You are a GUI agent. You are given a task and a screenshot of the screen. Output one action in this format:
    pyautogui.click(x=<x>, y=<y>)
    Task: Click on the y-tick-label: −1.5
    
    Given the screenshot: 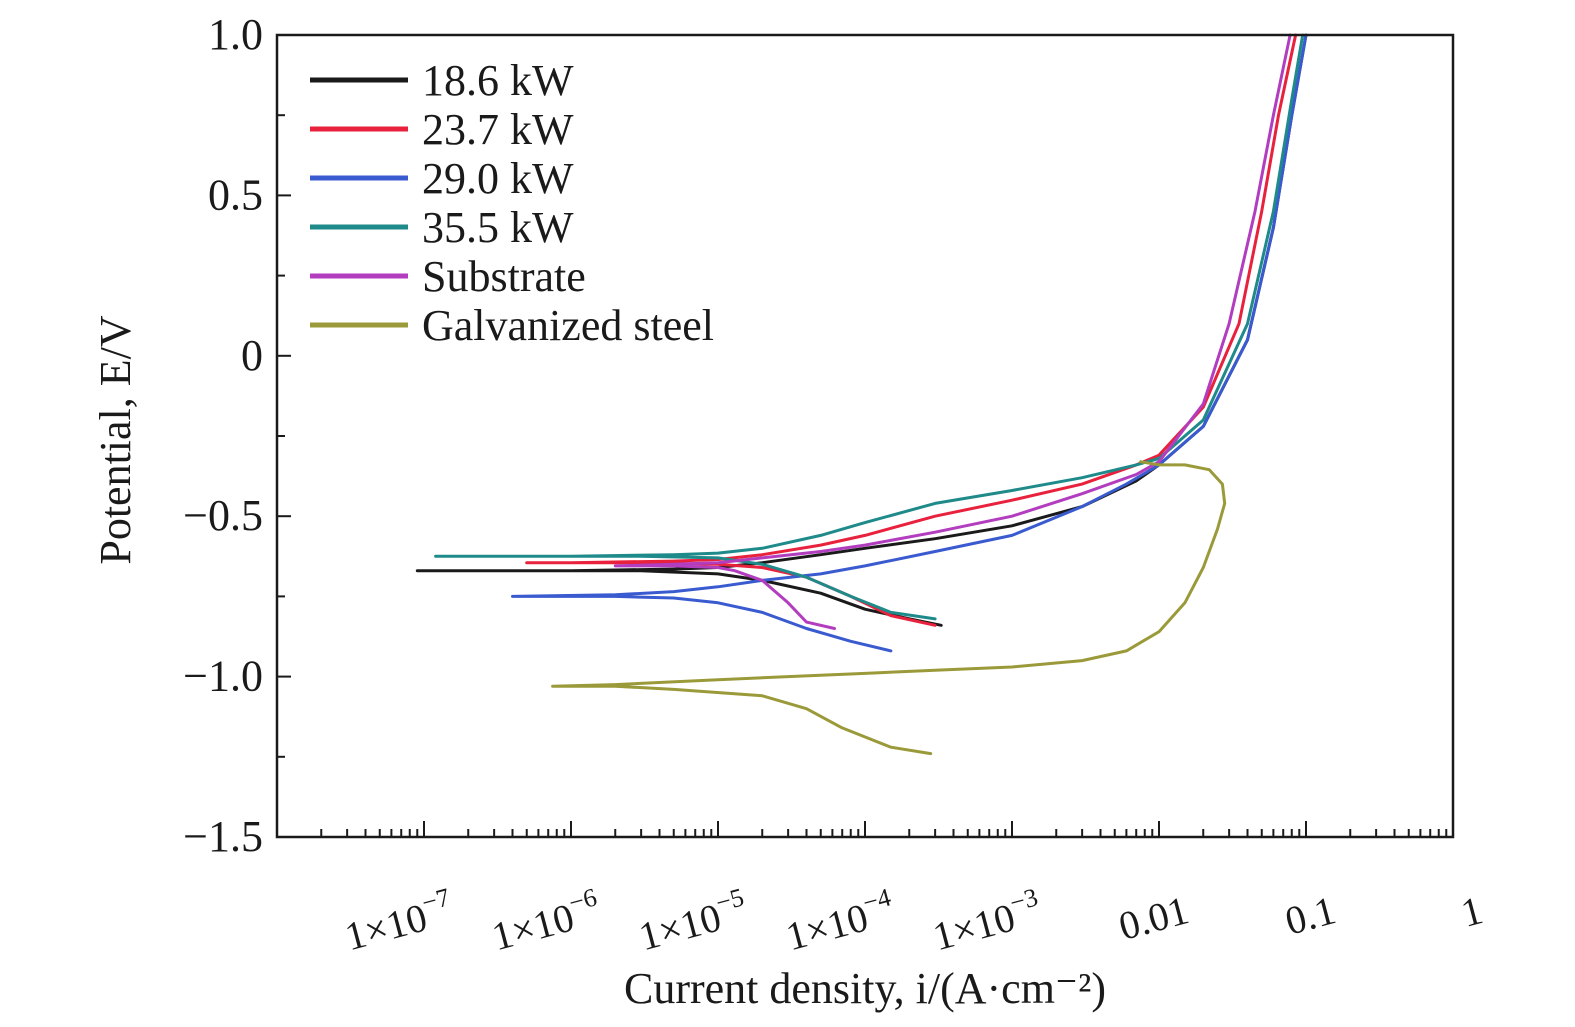 What is the action you would take?
    pyautogui.click(x=223, y=836)
    